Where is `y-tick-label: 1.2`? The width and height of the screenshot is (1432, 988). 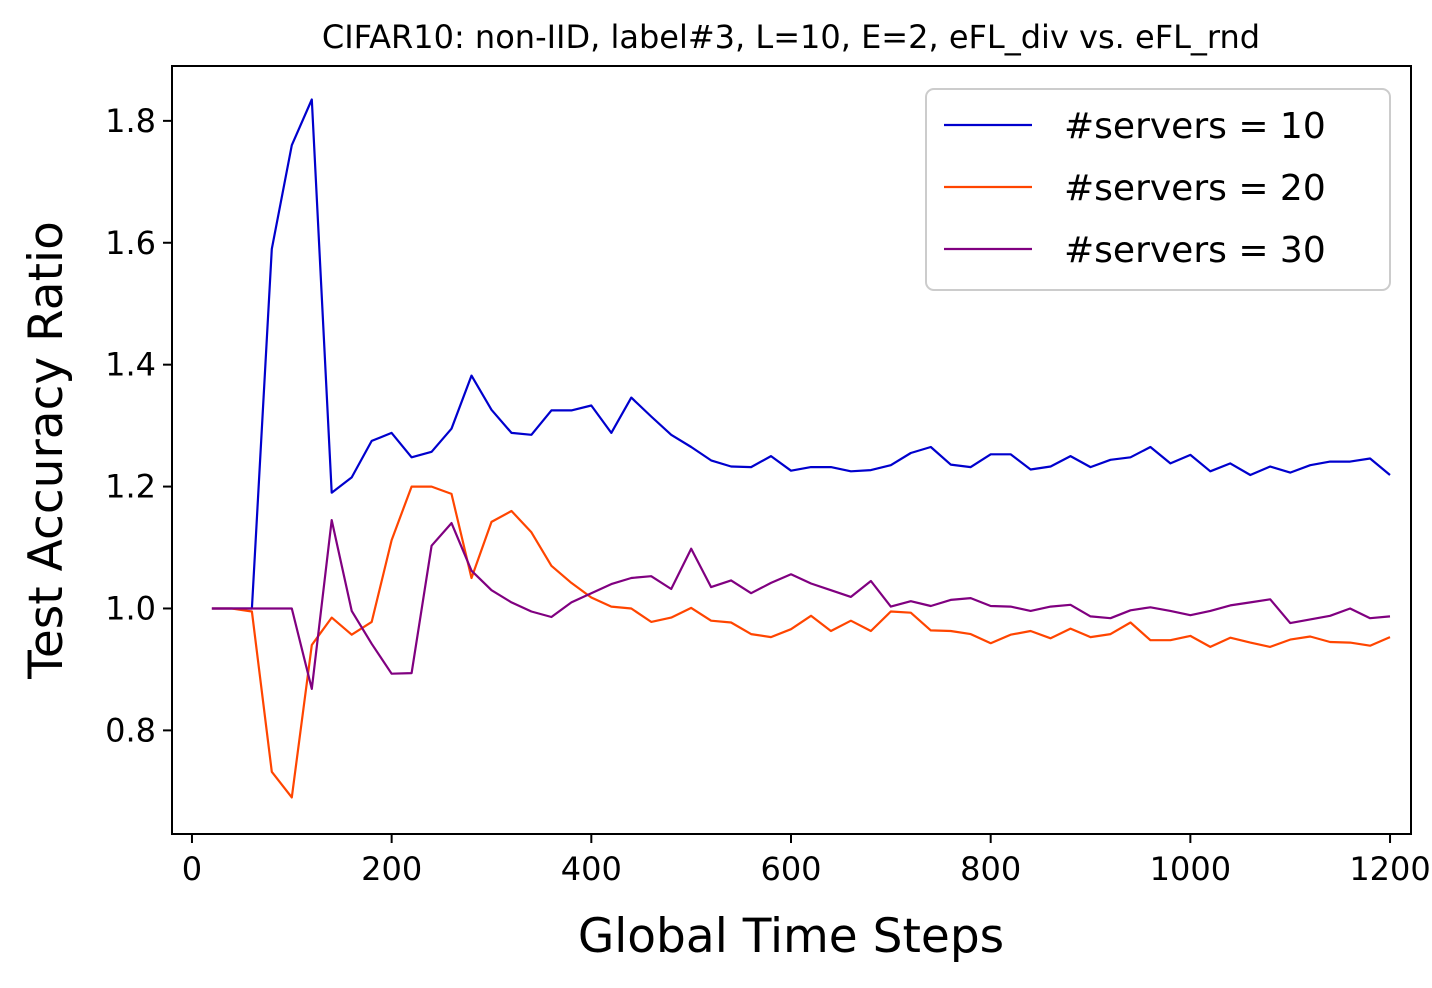 y-tick-label: 1.2 is located at coordinates (130, 487).